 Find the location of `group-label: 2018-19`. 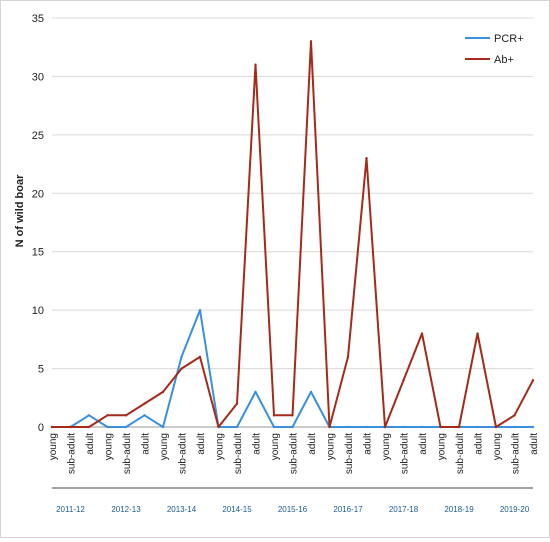

group-label: 2018-19 is located at coordinates (459, 509).